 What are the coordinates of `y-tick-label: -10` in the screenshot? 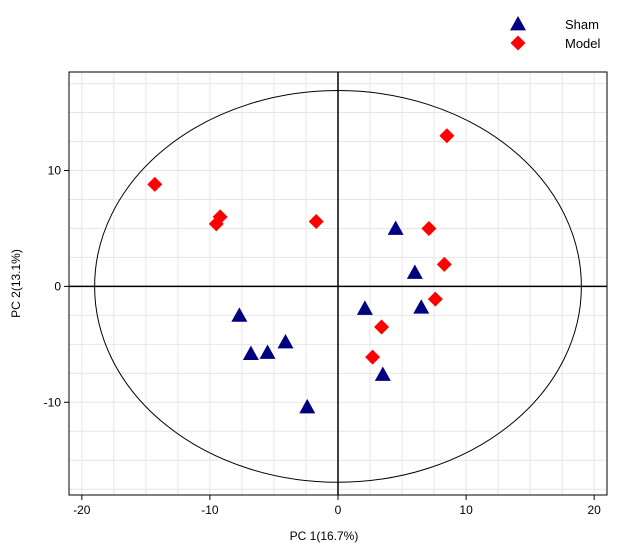 It's located at (53, 402).